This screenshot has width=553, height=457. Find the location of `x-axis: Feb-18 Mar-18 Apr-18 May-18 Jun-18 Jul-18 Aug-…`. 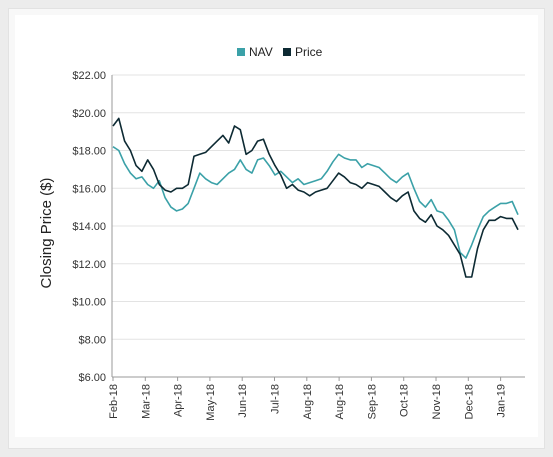

x-axis: Feb-18 Mar-18 Apr-18 May-18 Jun-18 Jul-18 Aug-… is located at coordinates (316, 398).